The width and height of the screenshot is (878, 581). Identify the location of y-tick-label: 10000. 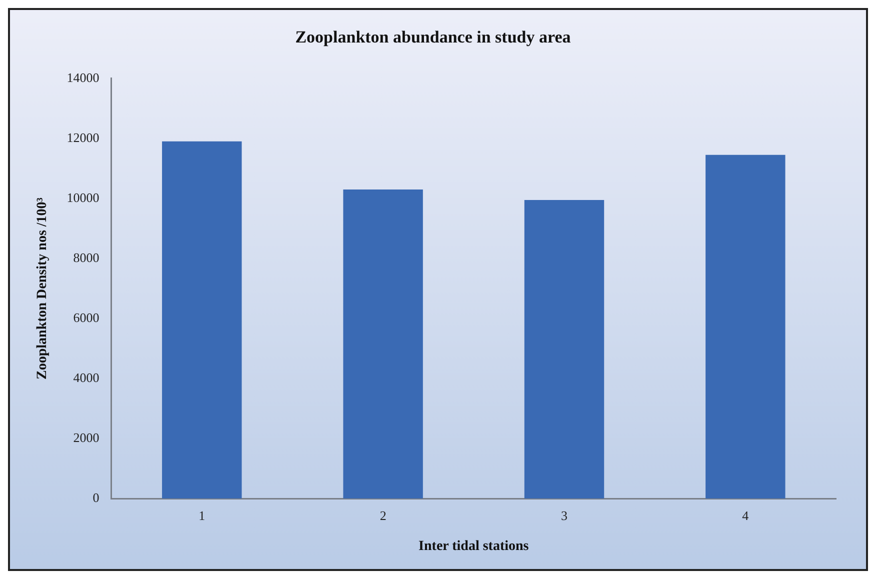
(83, 197).